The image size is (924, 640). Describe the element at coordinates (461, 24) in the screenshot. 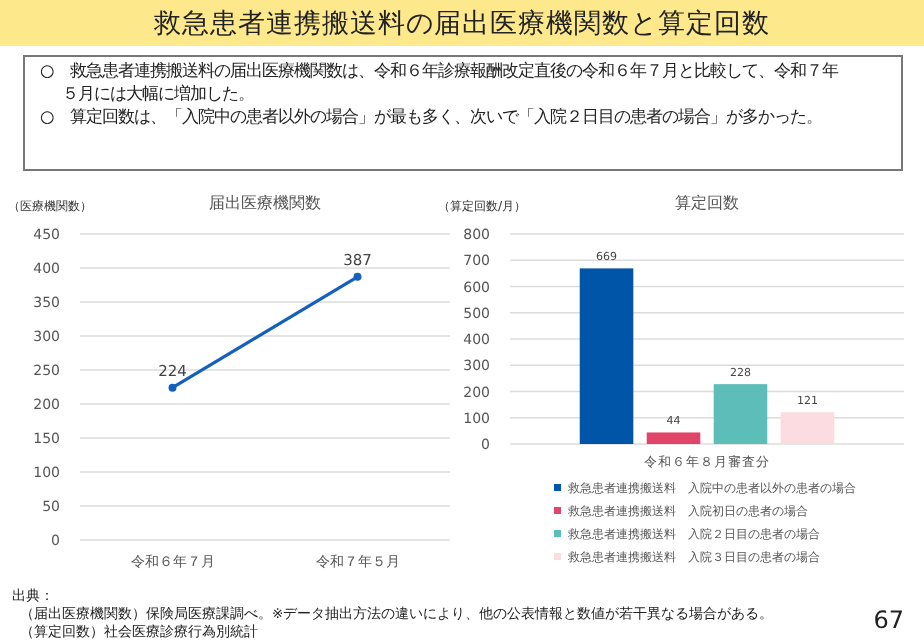

I see `text: 救急患者連携搬送料の届出医療機関数と算定回数` at that location.